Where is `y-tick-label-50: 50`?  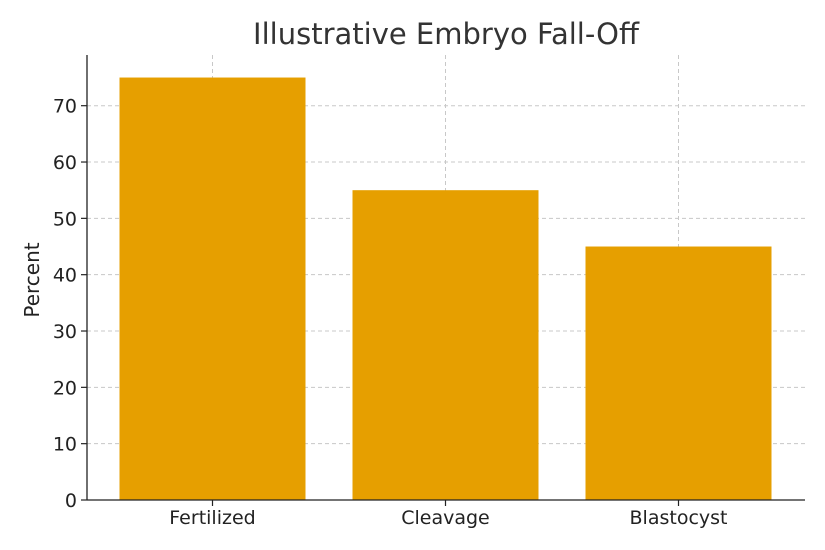 y-tick-label-50: 50 is located at coordinates (65, 219).